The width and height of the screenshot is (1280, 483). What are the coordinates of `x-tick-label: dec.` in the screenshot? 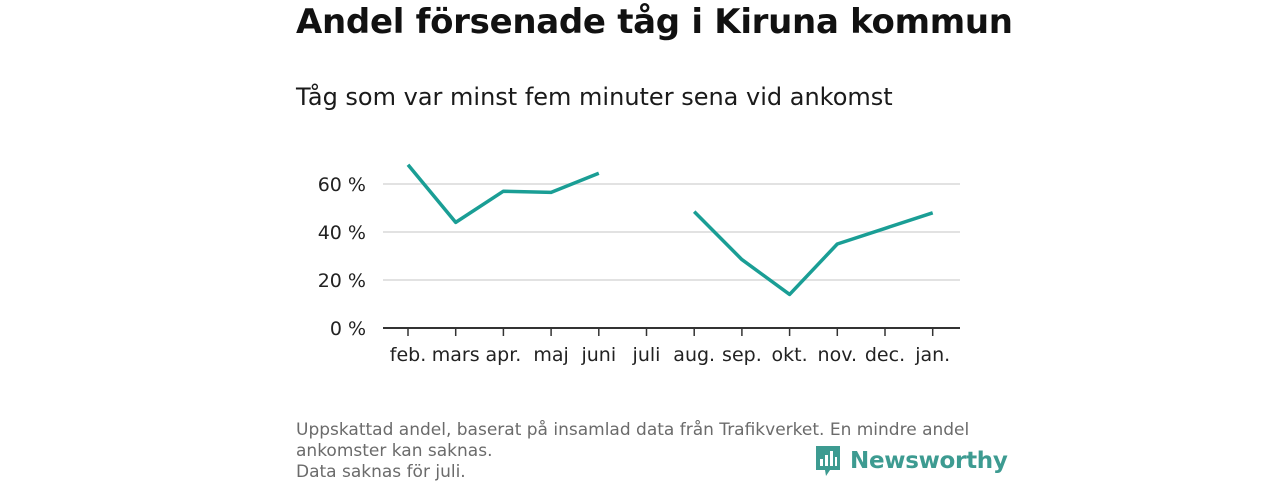 It's located at (885, 355).